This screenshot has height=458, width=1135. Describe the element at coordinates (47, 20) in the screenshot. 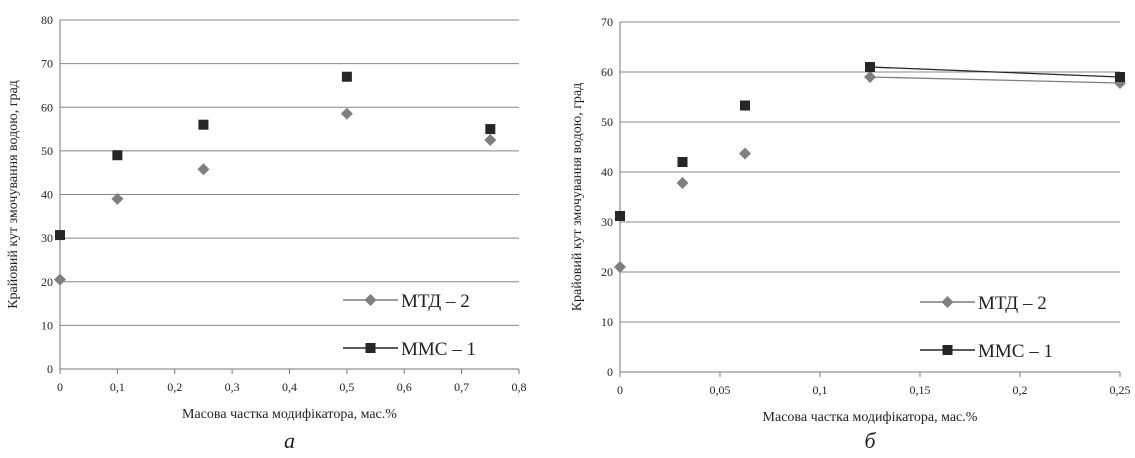

I see `y-tick-label: 80` at that location.